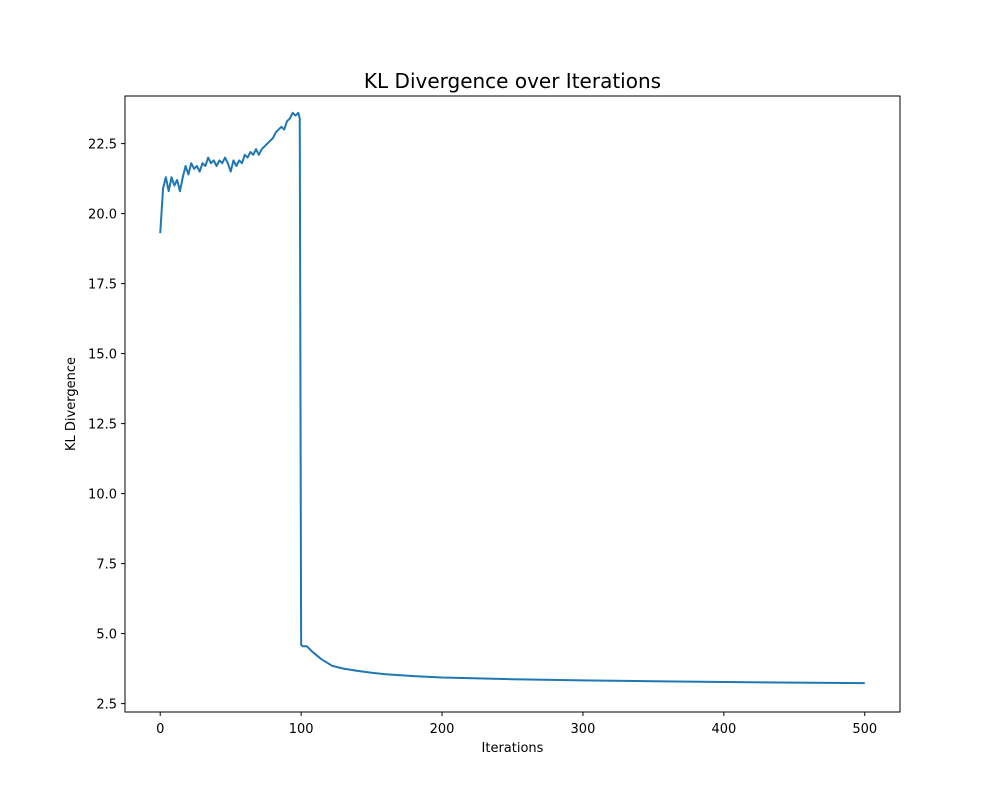  I want to click on x-tick-label: 300, so click(583, 729).